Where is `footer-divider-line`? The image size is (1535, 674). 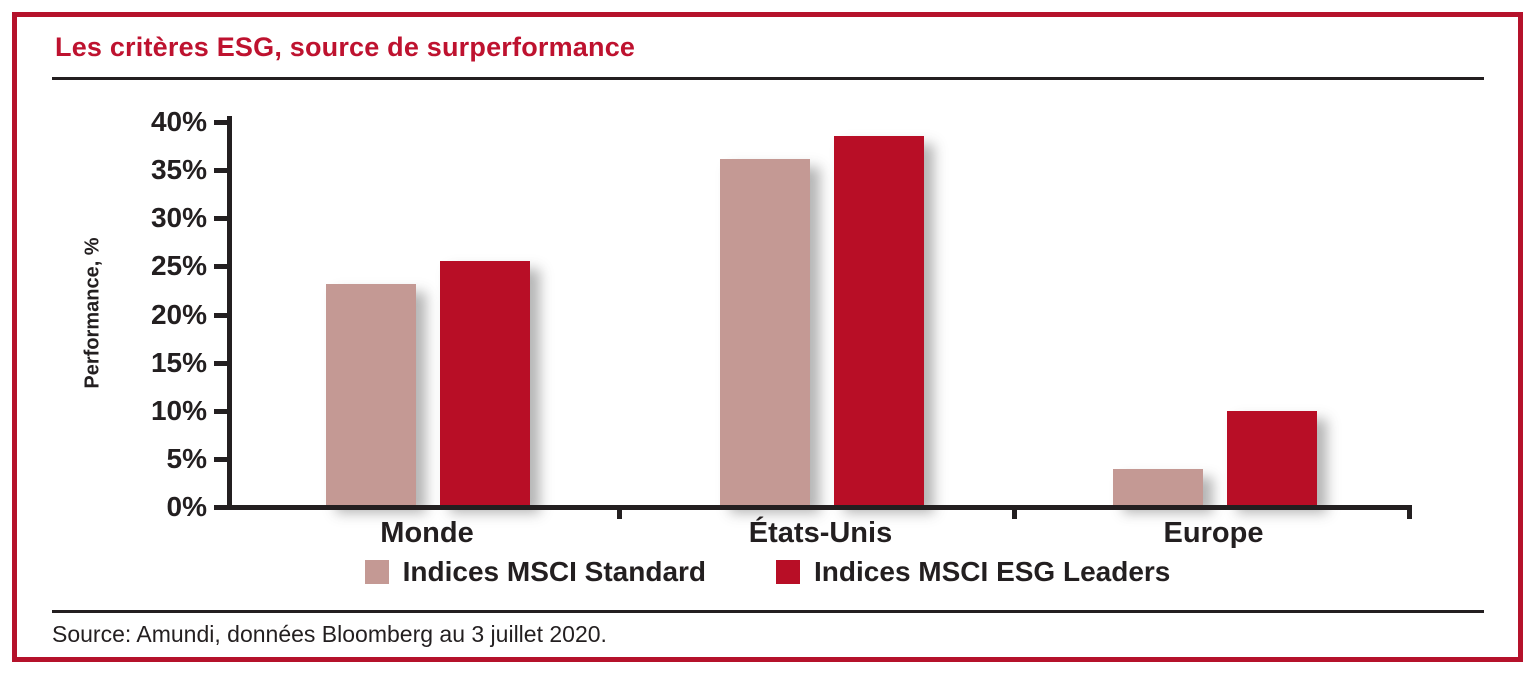
footer-divider-line is located at coordinates (768, 611).